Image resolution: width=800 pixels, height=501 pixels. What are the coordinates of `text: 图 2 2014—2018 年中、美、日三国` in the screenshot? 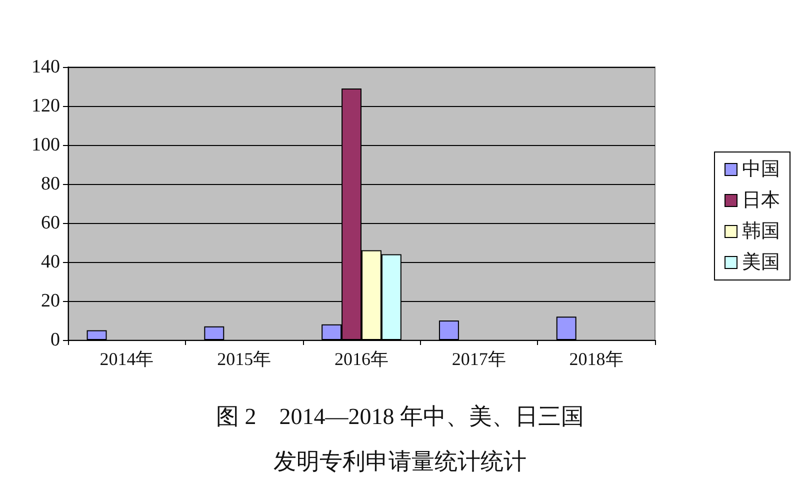 It's located at (400, 416).